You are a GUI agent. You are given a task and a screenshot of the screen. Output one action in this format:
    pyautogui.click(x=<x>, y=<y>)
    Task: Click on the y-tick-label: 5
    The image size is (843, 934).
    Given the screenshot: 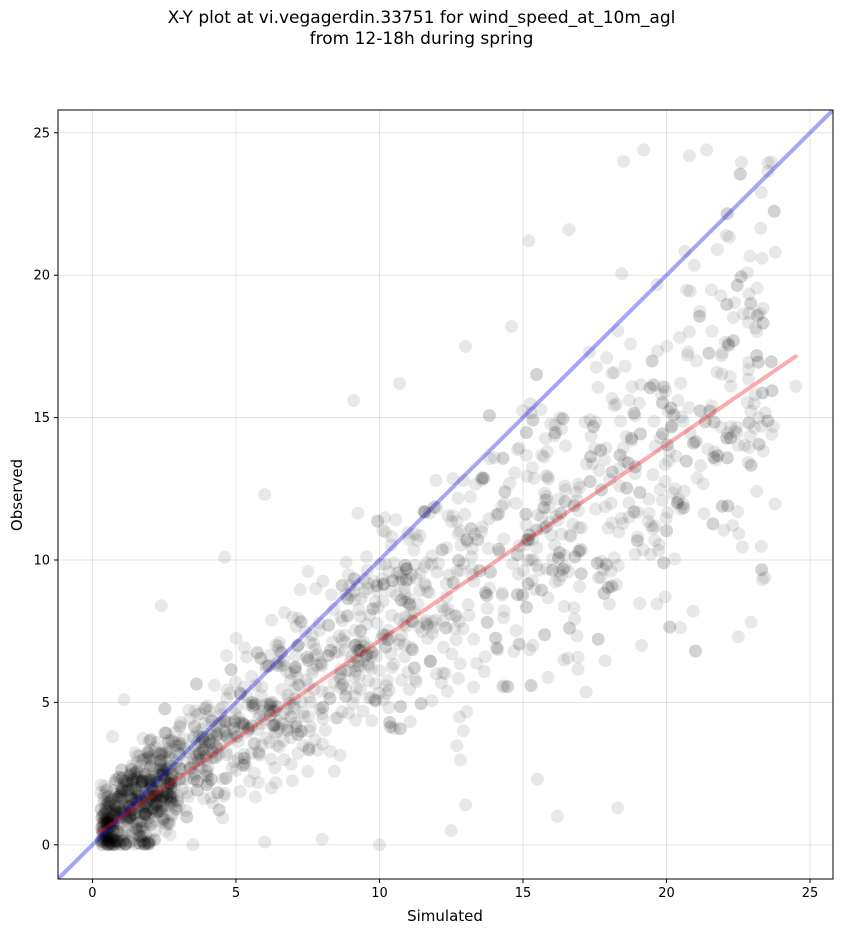 What is the action you would take?
    pyautogui.click(x=46, y=703)
    